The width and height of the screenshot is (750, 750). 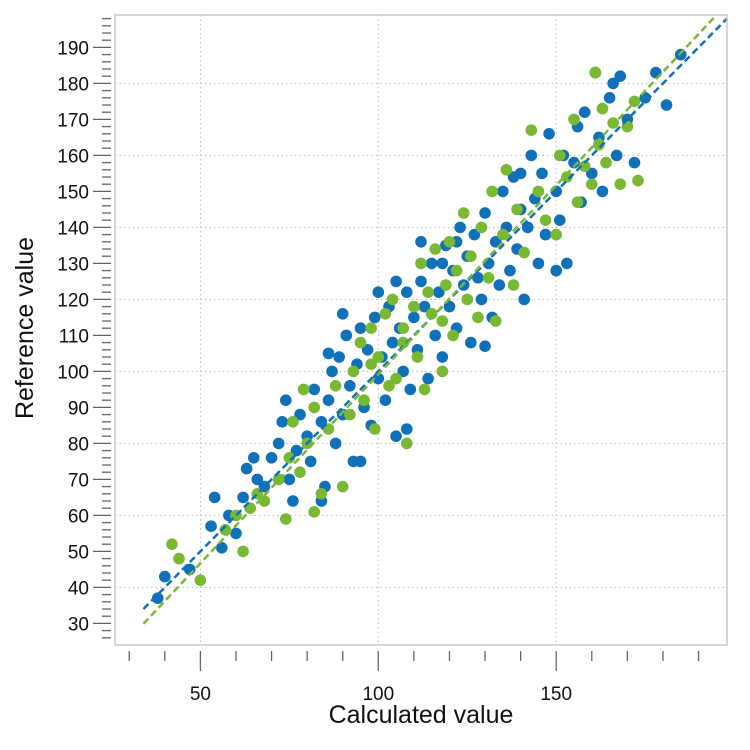 I want to click on y-tick-label: 100, so click(x=73, y=372).